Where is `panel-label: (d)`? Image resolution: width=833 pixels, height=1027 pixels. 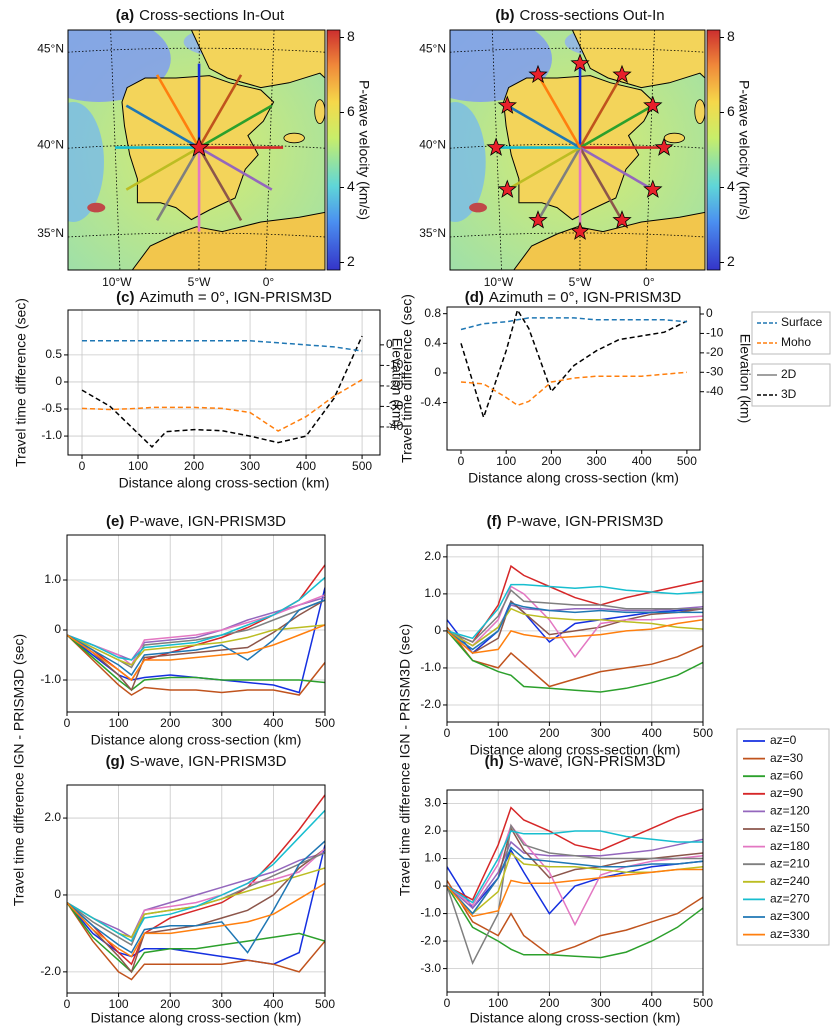
panel-label: (d) is located at coordinates (474, 297).